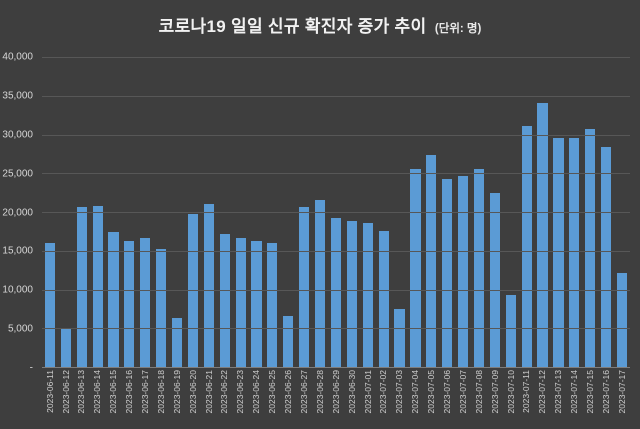 The image size is (640, 429). I want to click on x-tick-label: 2023-06-19, so click(176, 392).